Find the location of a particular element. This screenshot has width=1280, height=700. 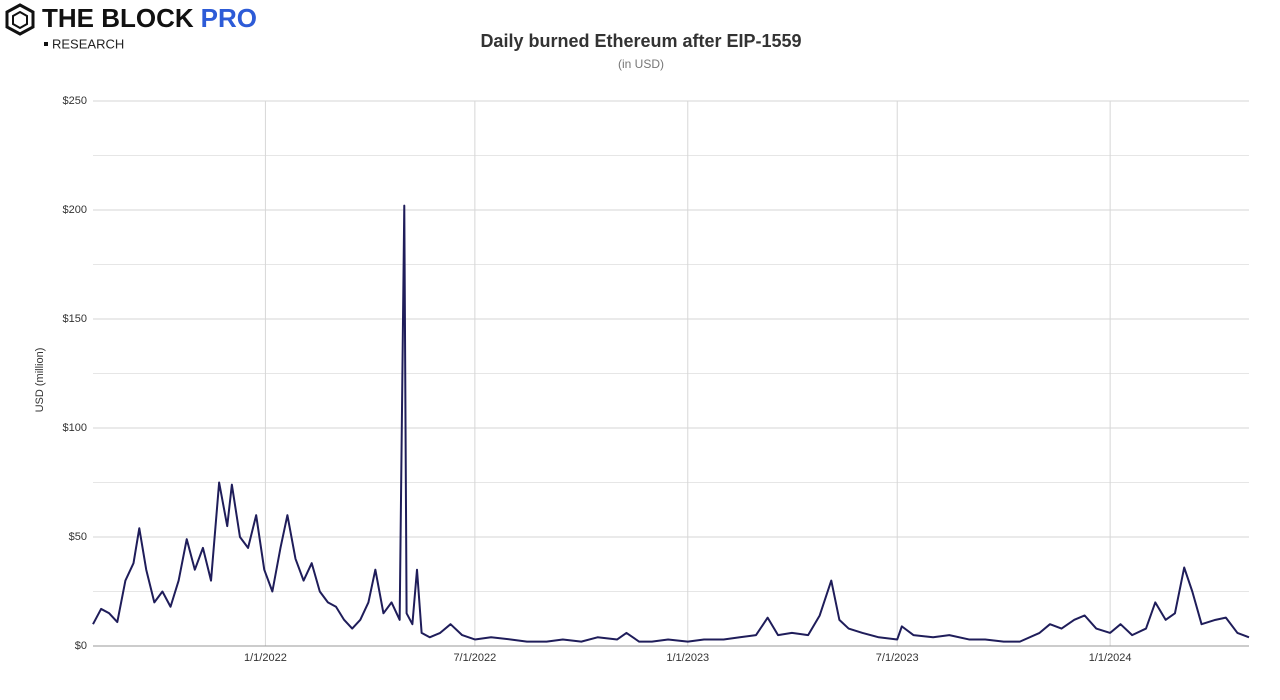

x-tick-label: 1/1/2022 is located at coordinates (265, 658).